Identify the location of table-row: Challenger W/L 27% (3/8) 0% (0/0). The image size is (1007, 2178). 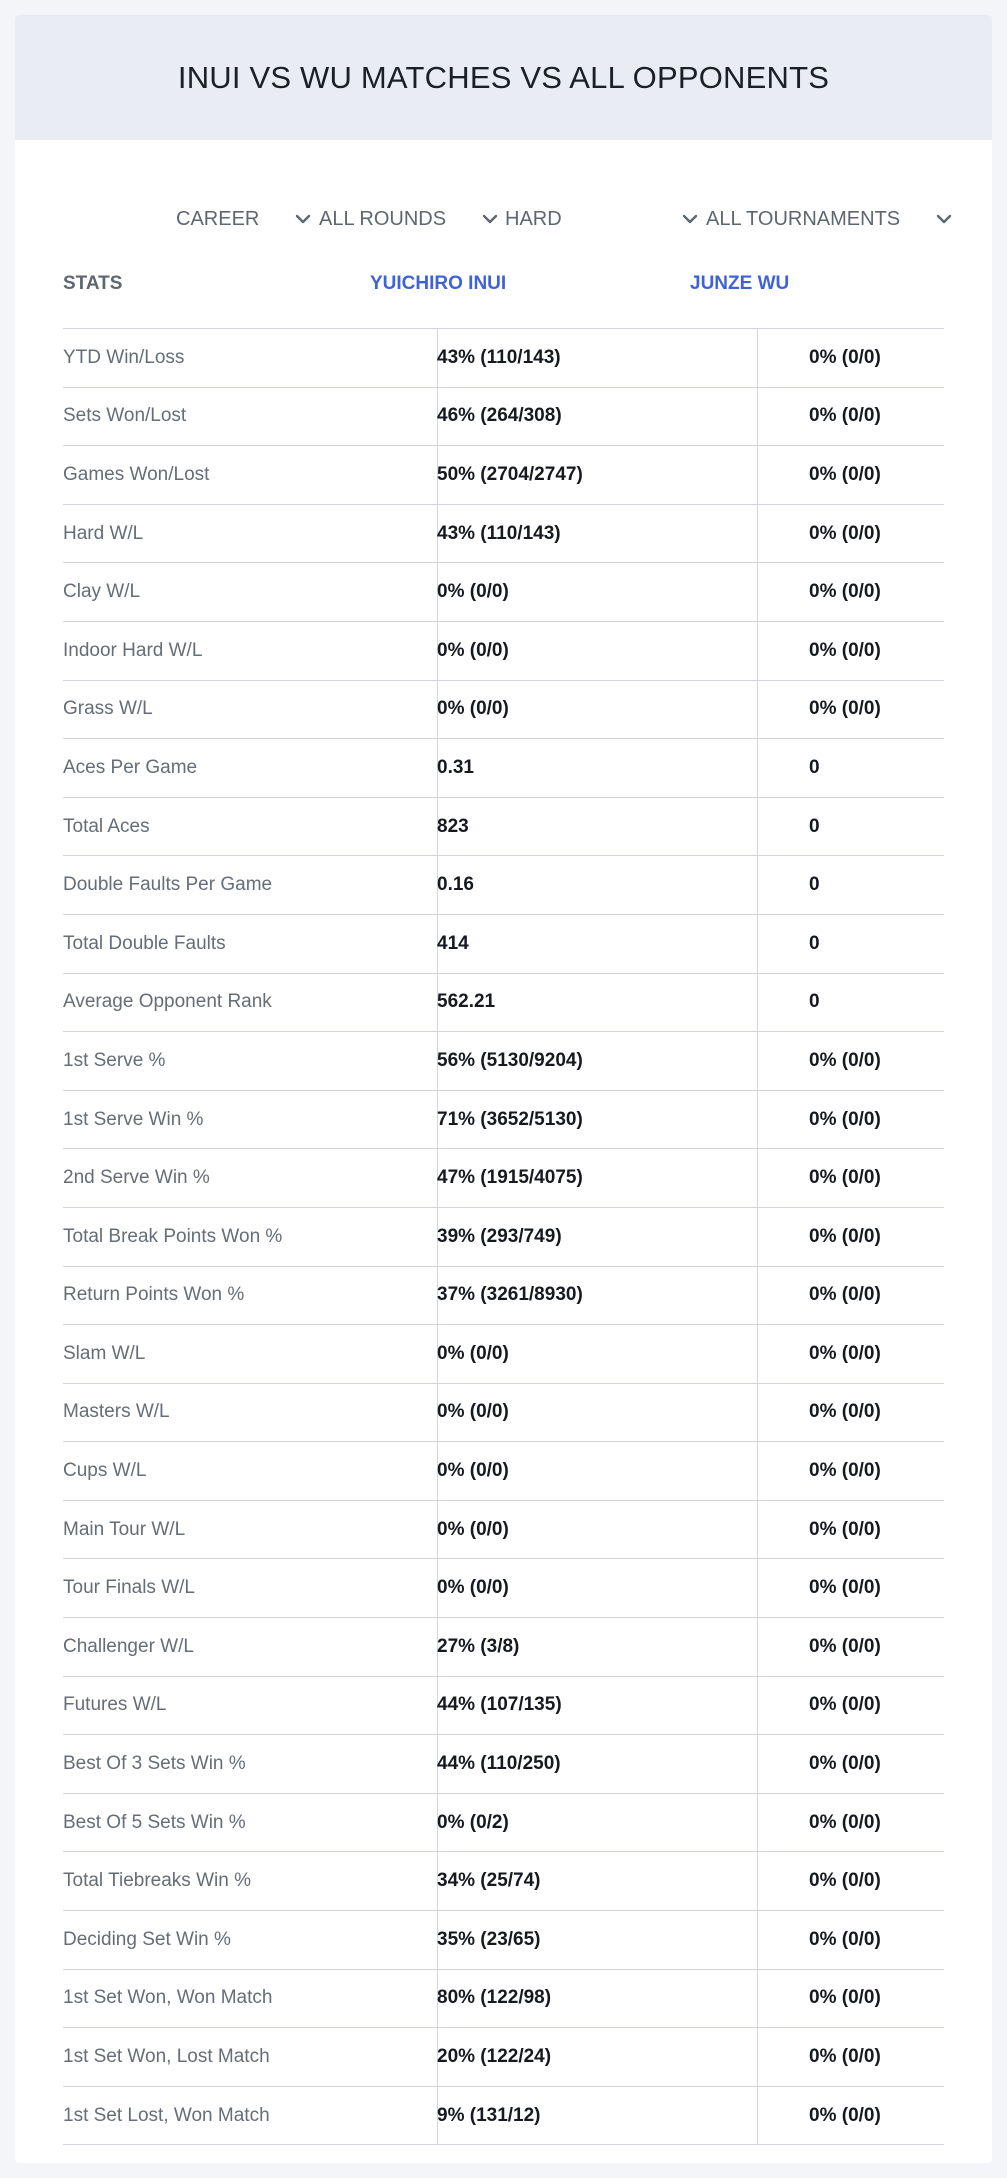
(503, 1647).